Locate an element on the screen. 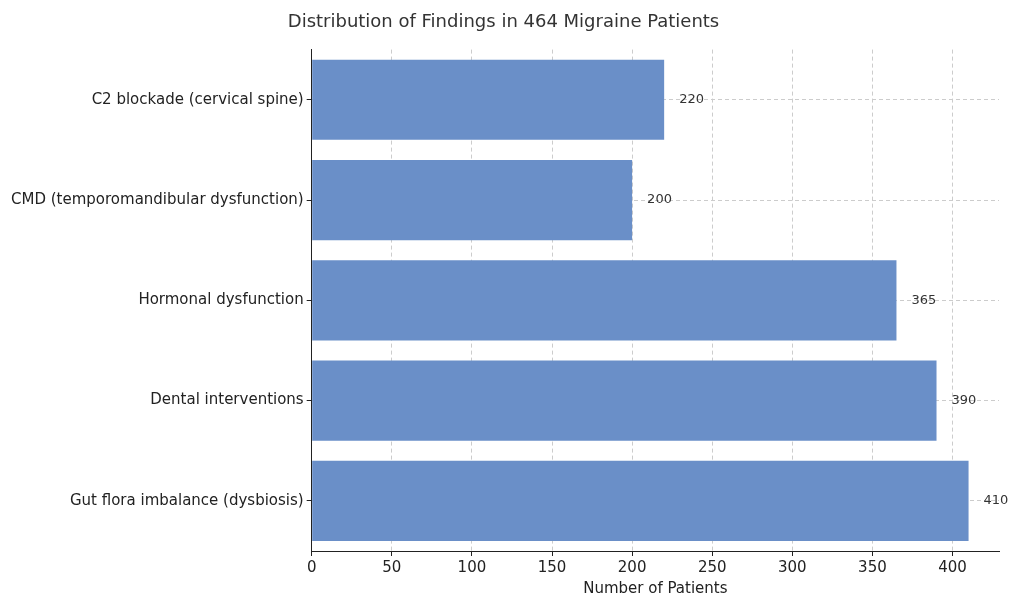 This screenshot has width=1027, height=610. x-axis-title: Number of Patients is located at coordinates (655, 587).